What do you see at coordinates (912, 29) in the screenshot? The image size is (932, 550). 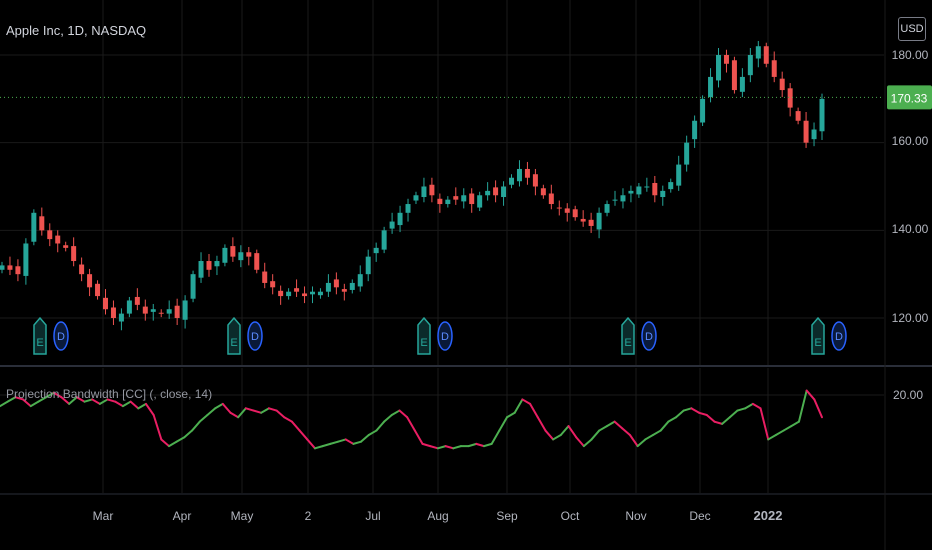 I see `currency-button: USD` at bounding box center [912, 29].